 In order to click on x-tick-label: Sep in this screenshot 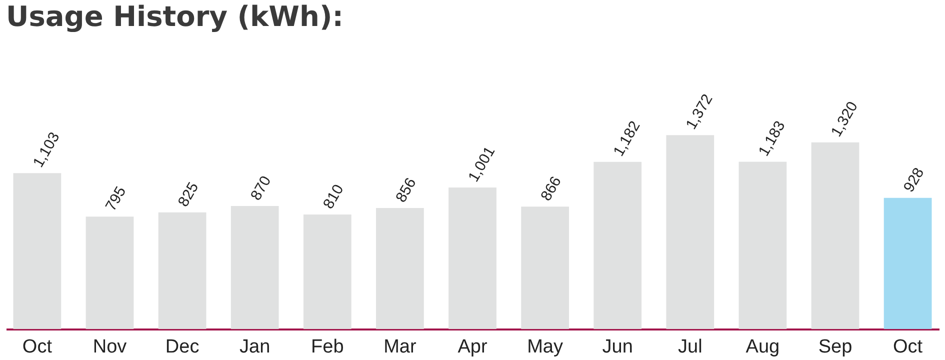, I will do `click(835, 347)`.